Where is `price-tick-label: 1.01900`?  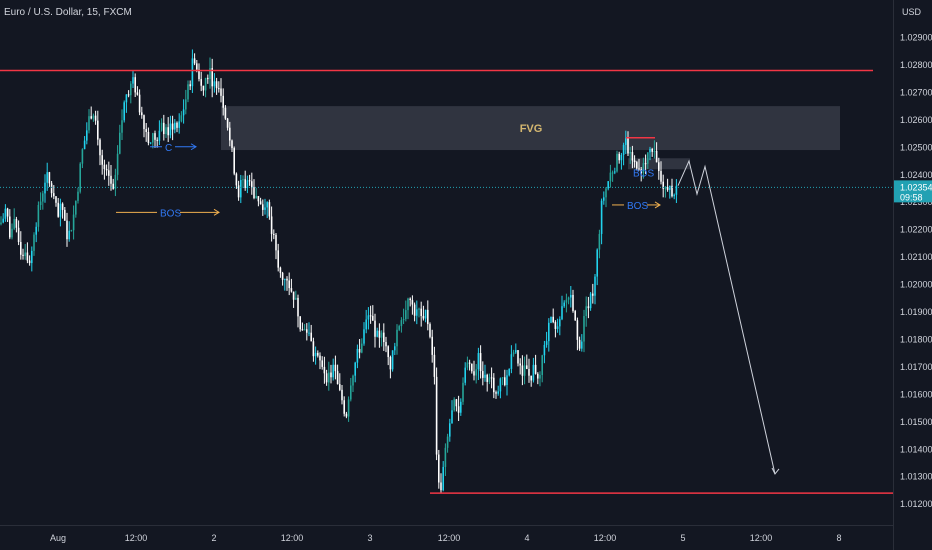 price-tick-label: 1.01900 is located at coordinates (916, 312).